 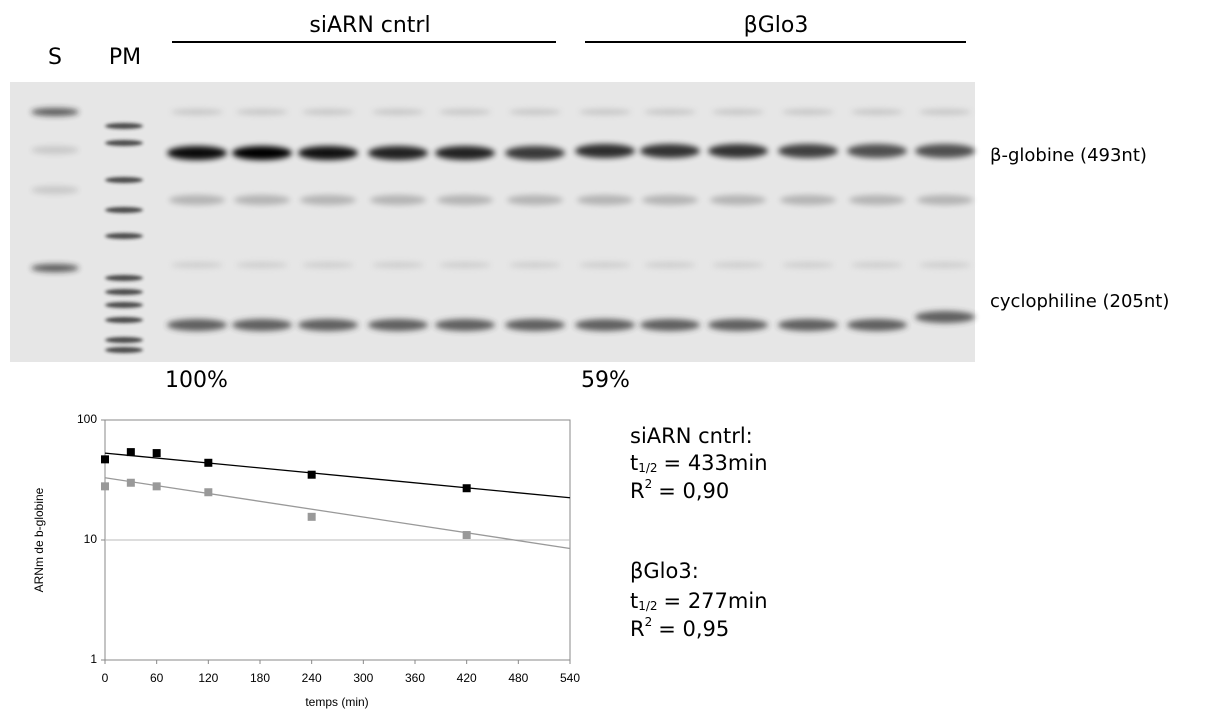 What do you see at coordinates (93, 659) in the screenshot?
I see `y-tick-label: 1` at bounding box center [93, 659].